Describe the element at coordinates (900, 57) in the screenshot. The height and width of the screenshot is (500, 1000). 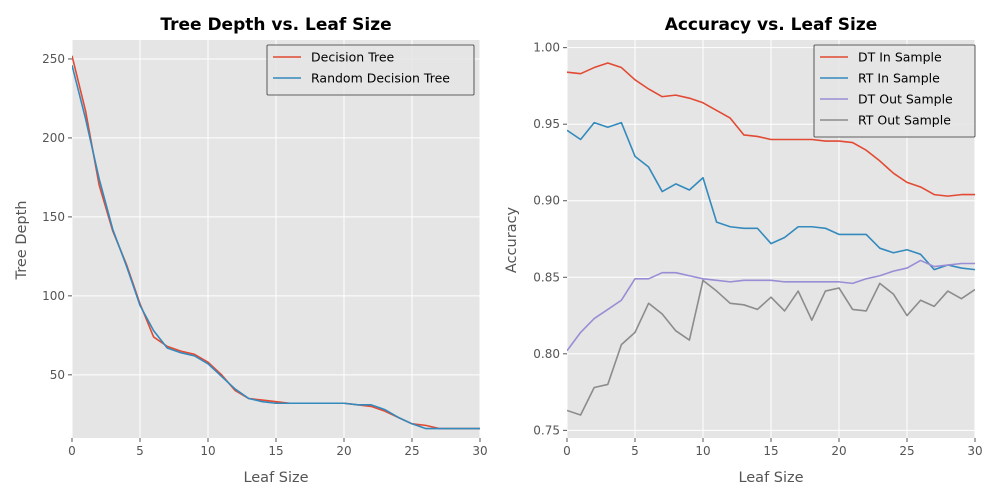
I see `legend-label: DT In Sample` at that location.